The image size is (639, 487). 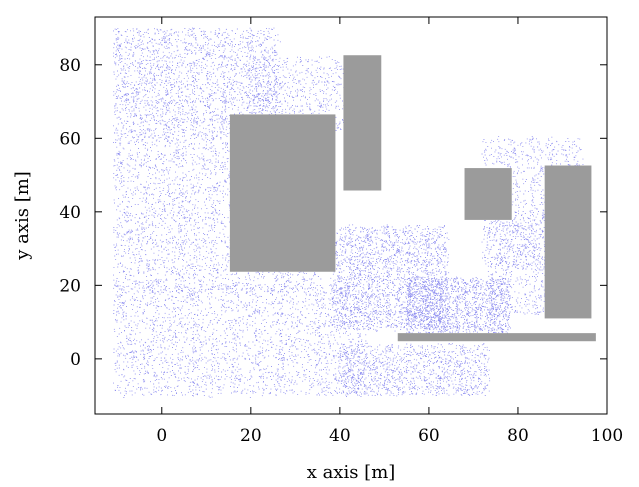 What do you see at coordinates (351, 472) in the screenshot?
I see `x-axis-label: x axis [m]` at bounding box center [351, 472].